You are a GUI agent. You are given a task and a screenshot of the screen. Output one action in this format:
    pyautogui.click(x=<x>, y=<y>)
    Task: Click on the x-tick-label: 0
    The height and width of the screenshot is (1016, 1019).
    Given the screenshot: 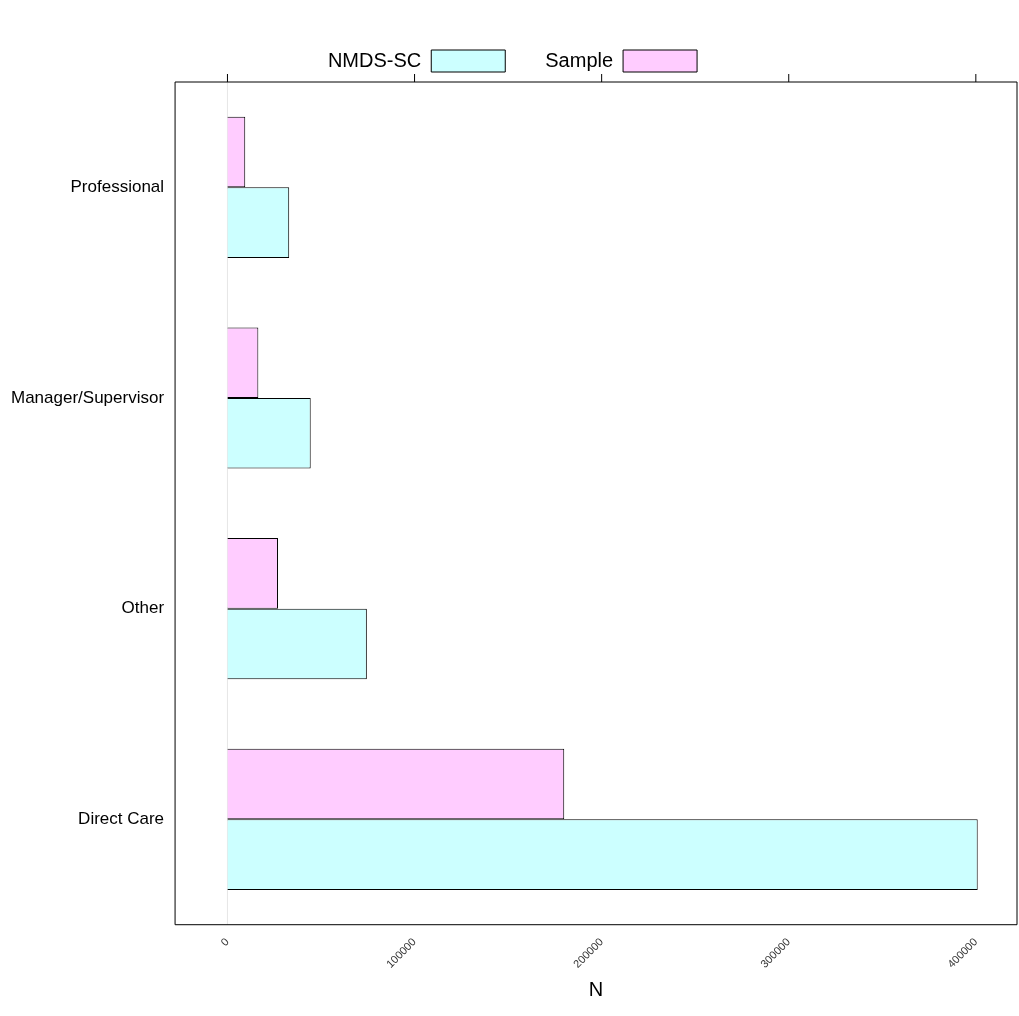 What is the action you would take?
    pyautogui.click(x=225, y=942)
    